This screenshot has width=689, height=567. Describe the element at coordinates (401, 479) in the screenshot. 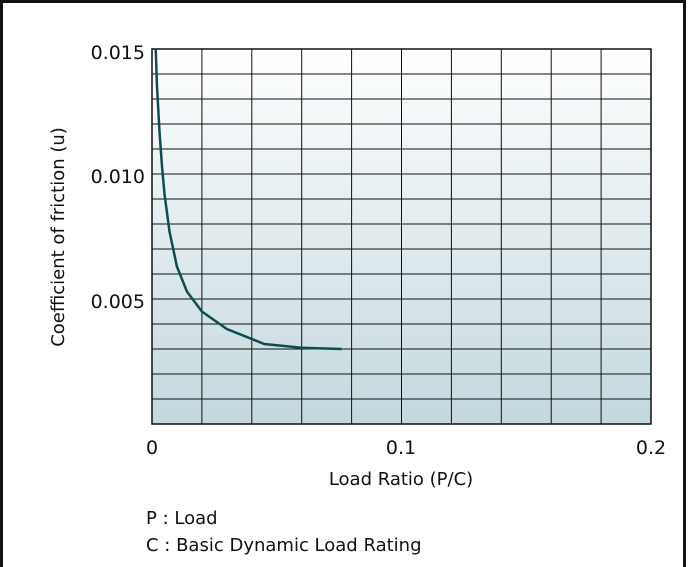

I see `x-axis-title: Load Ratio (P/C)` at that location.